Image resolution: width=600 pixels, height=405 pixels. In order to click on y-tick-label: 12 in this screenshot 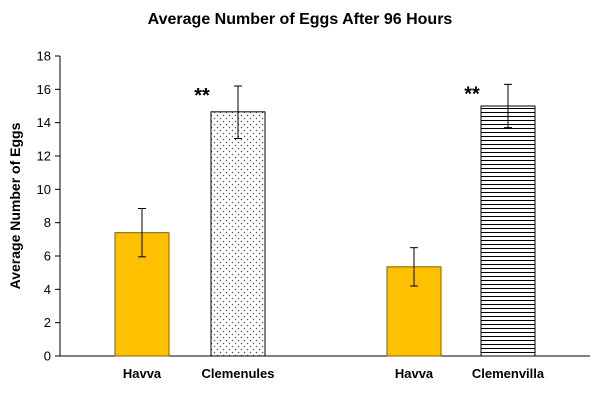, I will do `click(44, 156)`.